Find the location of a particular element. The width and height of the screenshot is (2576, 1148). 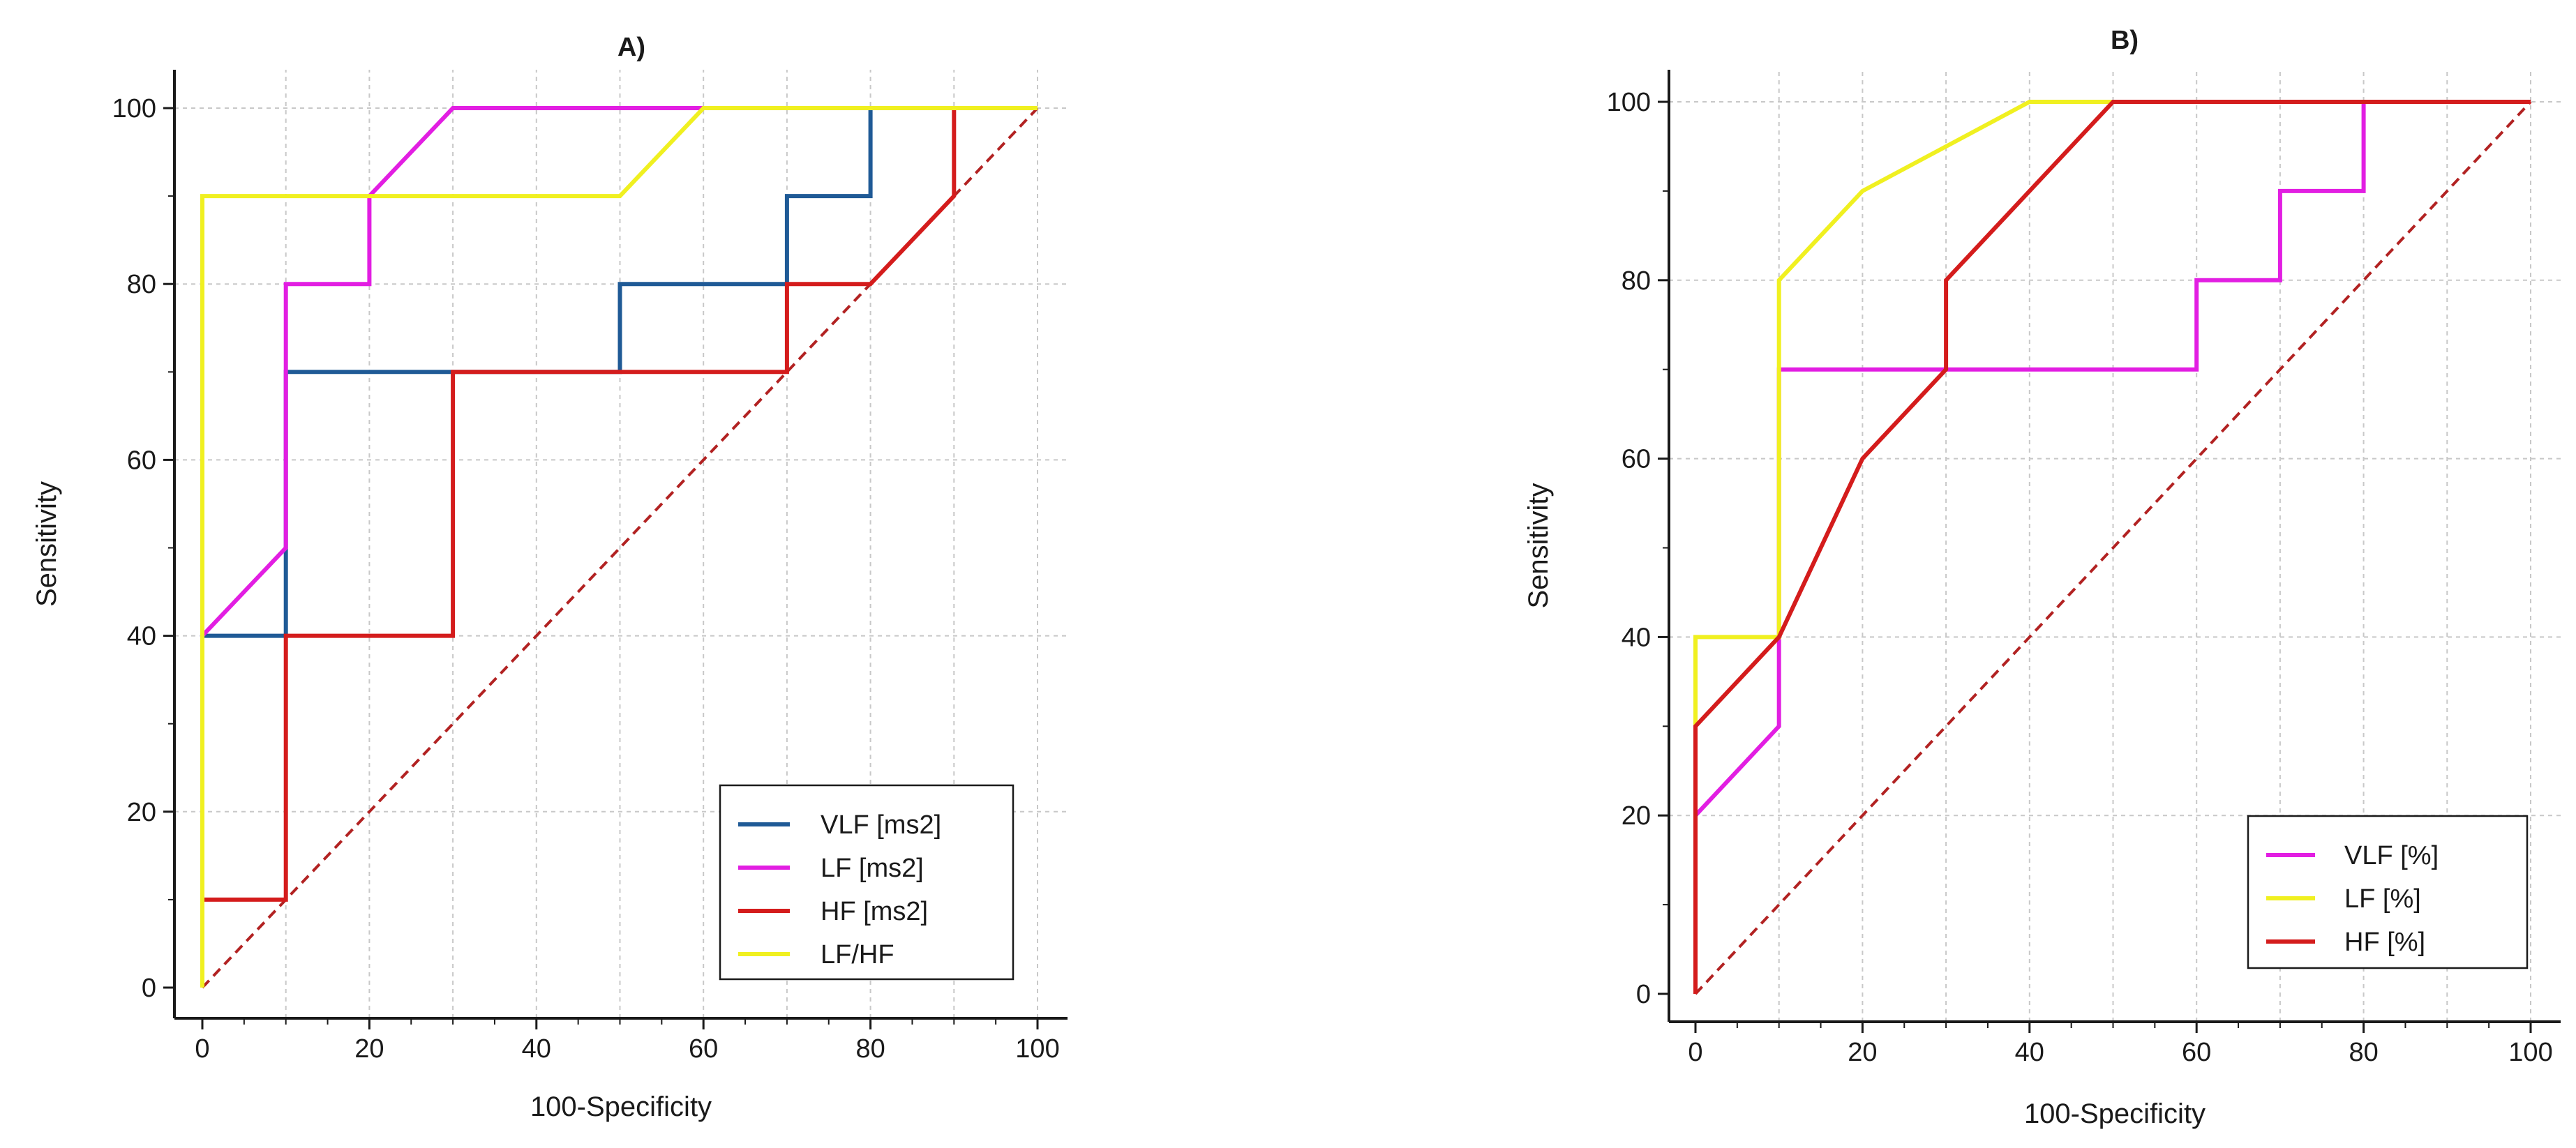

panel-title: B) is located at coordinates (2125, 40).